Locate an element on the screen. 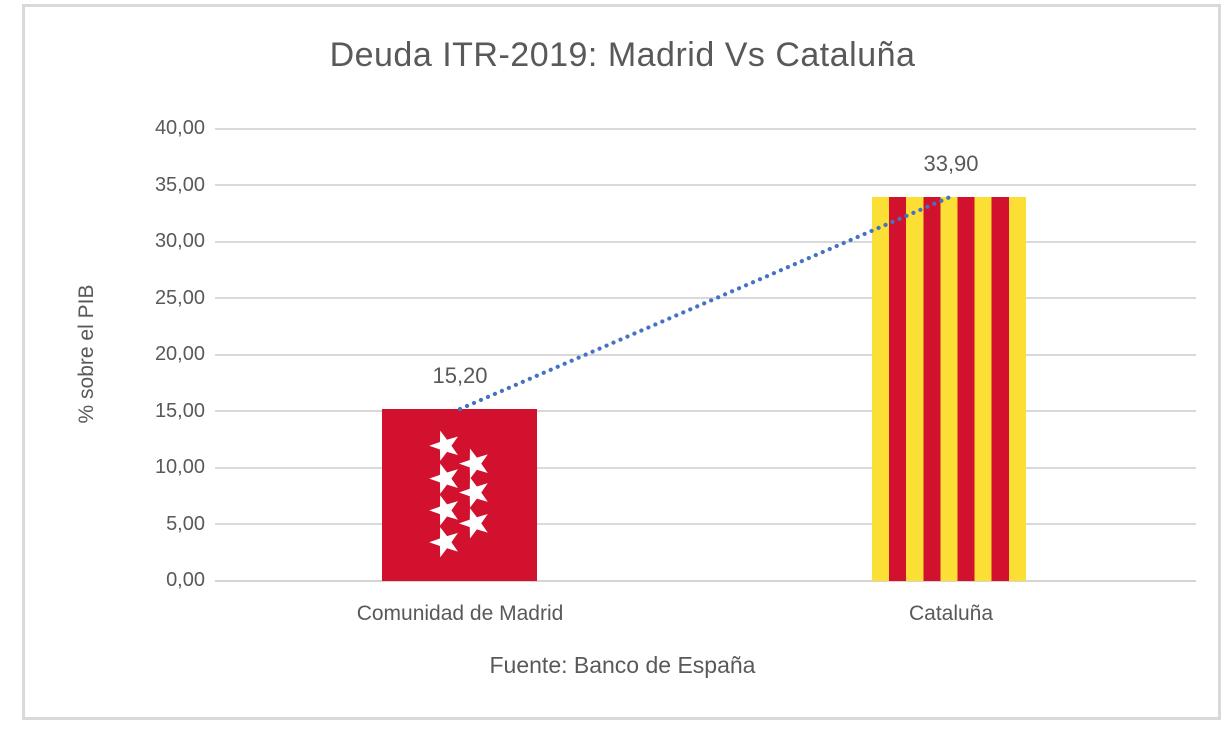 This screenshot has width=1232, height=742. ytick-label: 0,00 is located at coordinates (185, 580).